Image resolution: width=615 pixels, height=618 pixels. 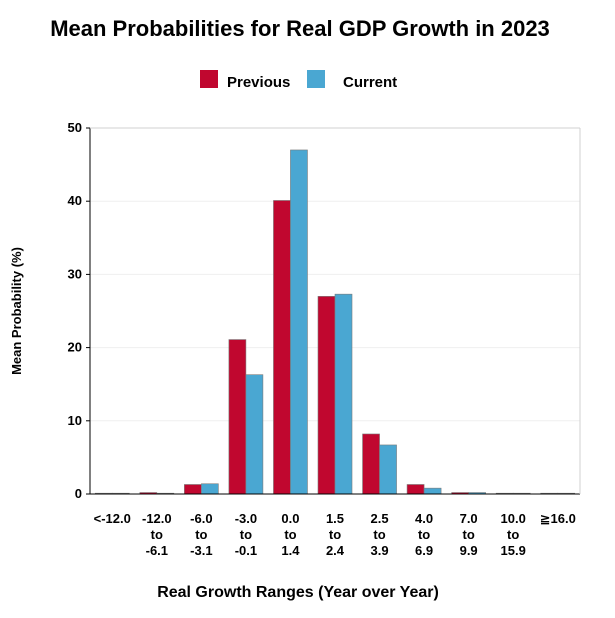 What do you see at coordinates (316, 79) in the screenshot?
I see `legend-swatch-current` at bounding box center [316, 79].